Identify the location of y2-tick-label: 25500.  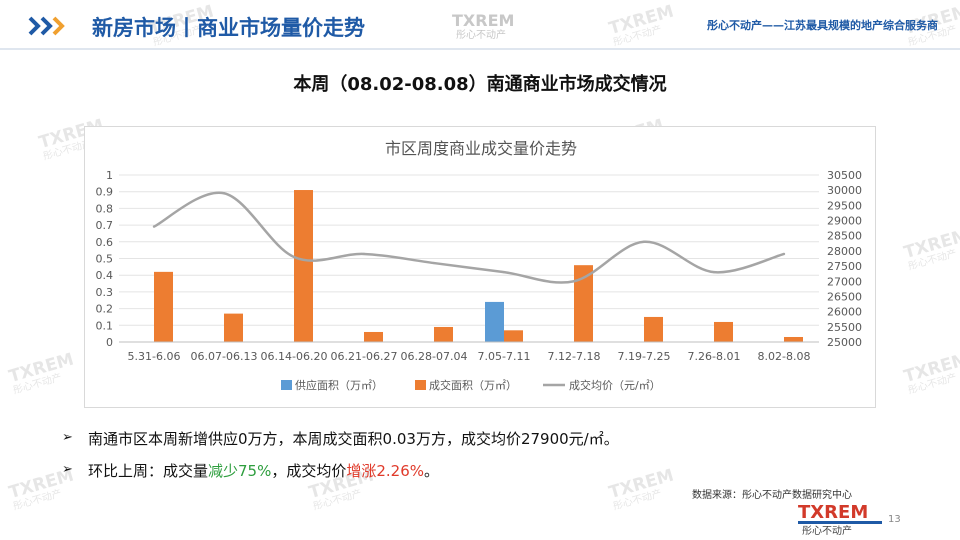
(844, 327).